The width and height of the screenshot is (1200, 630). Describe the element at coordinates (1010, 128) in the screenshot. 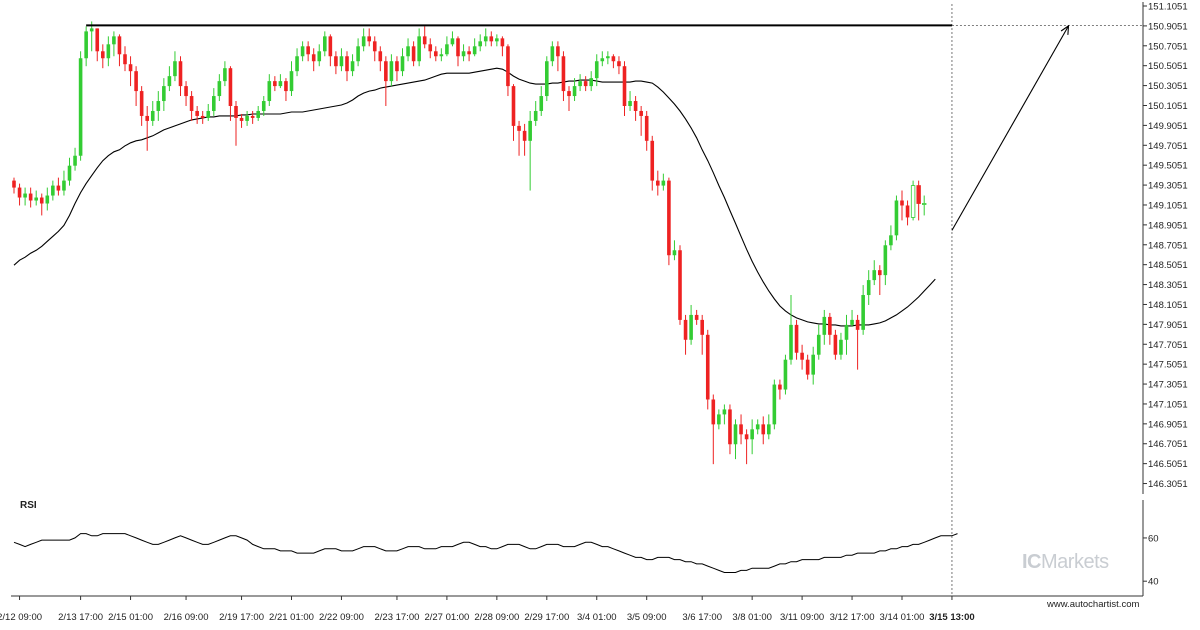

I see `projection-arrow-line` at that location.